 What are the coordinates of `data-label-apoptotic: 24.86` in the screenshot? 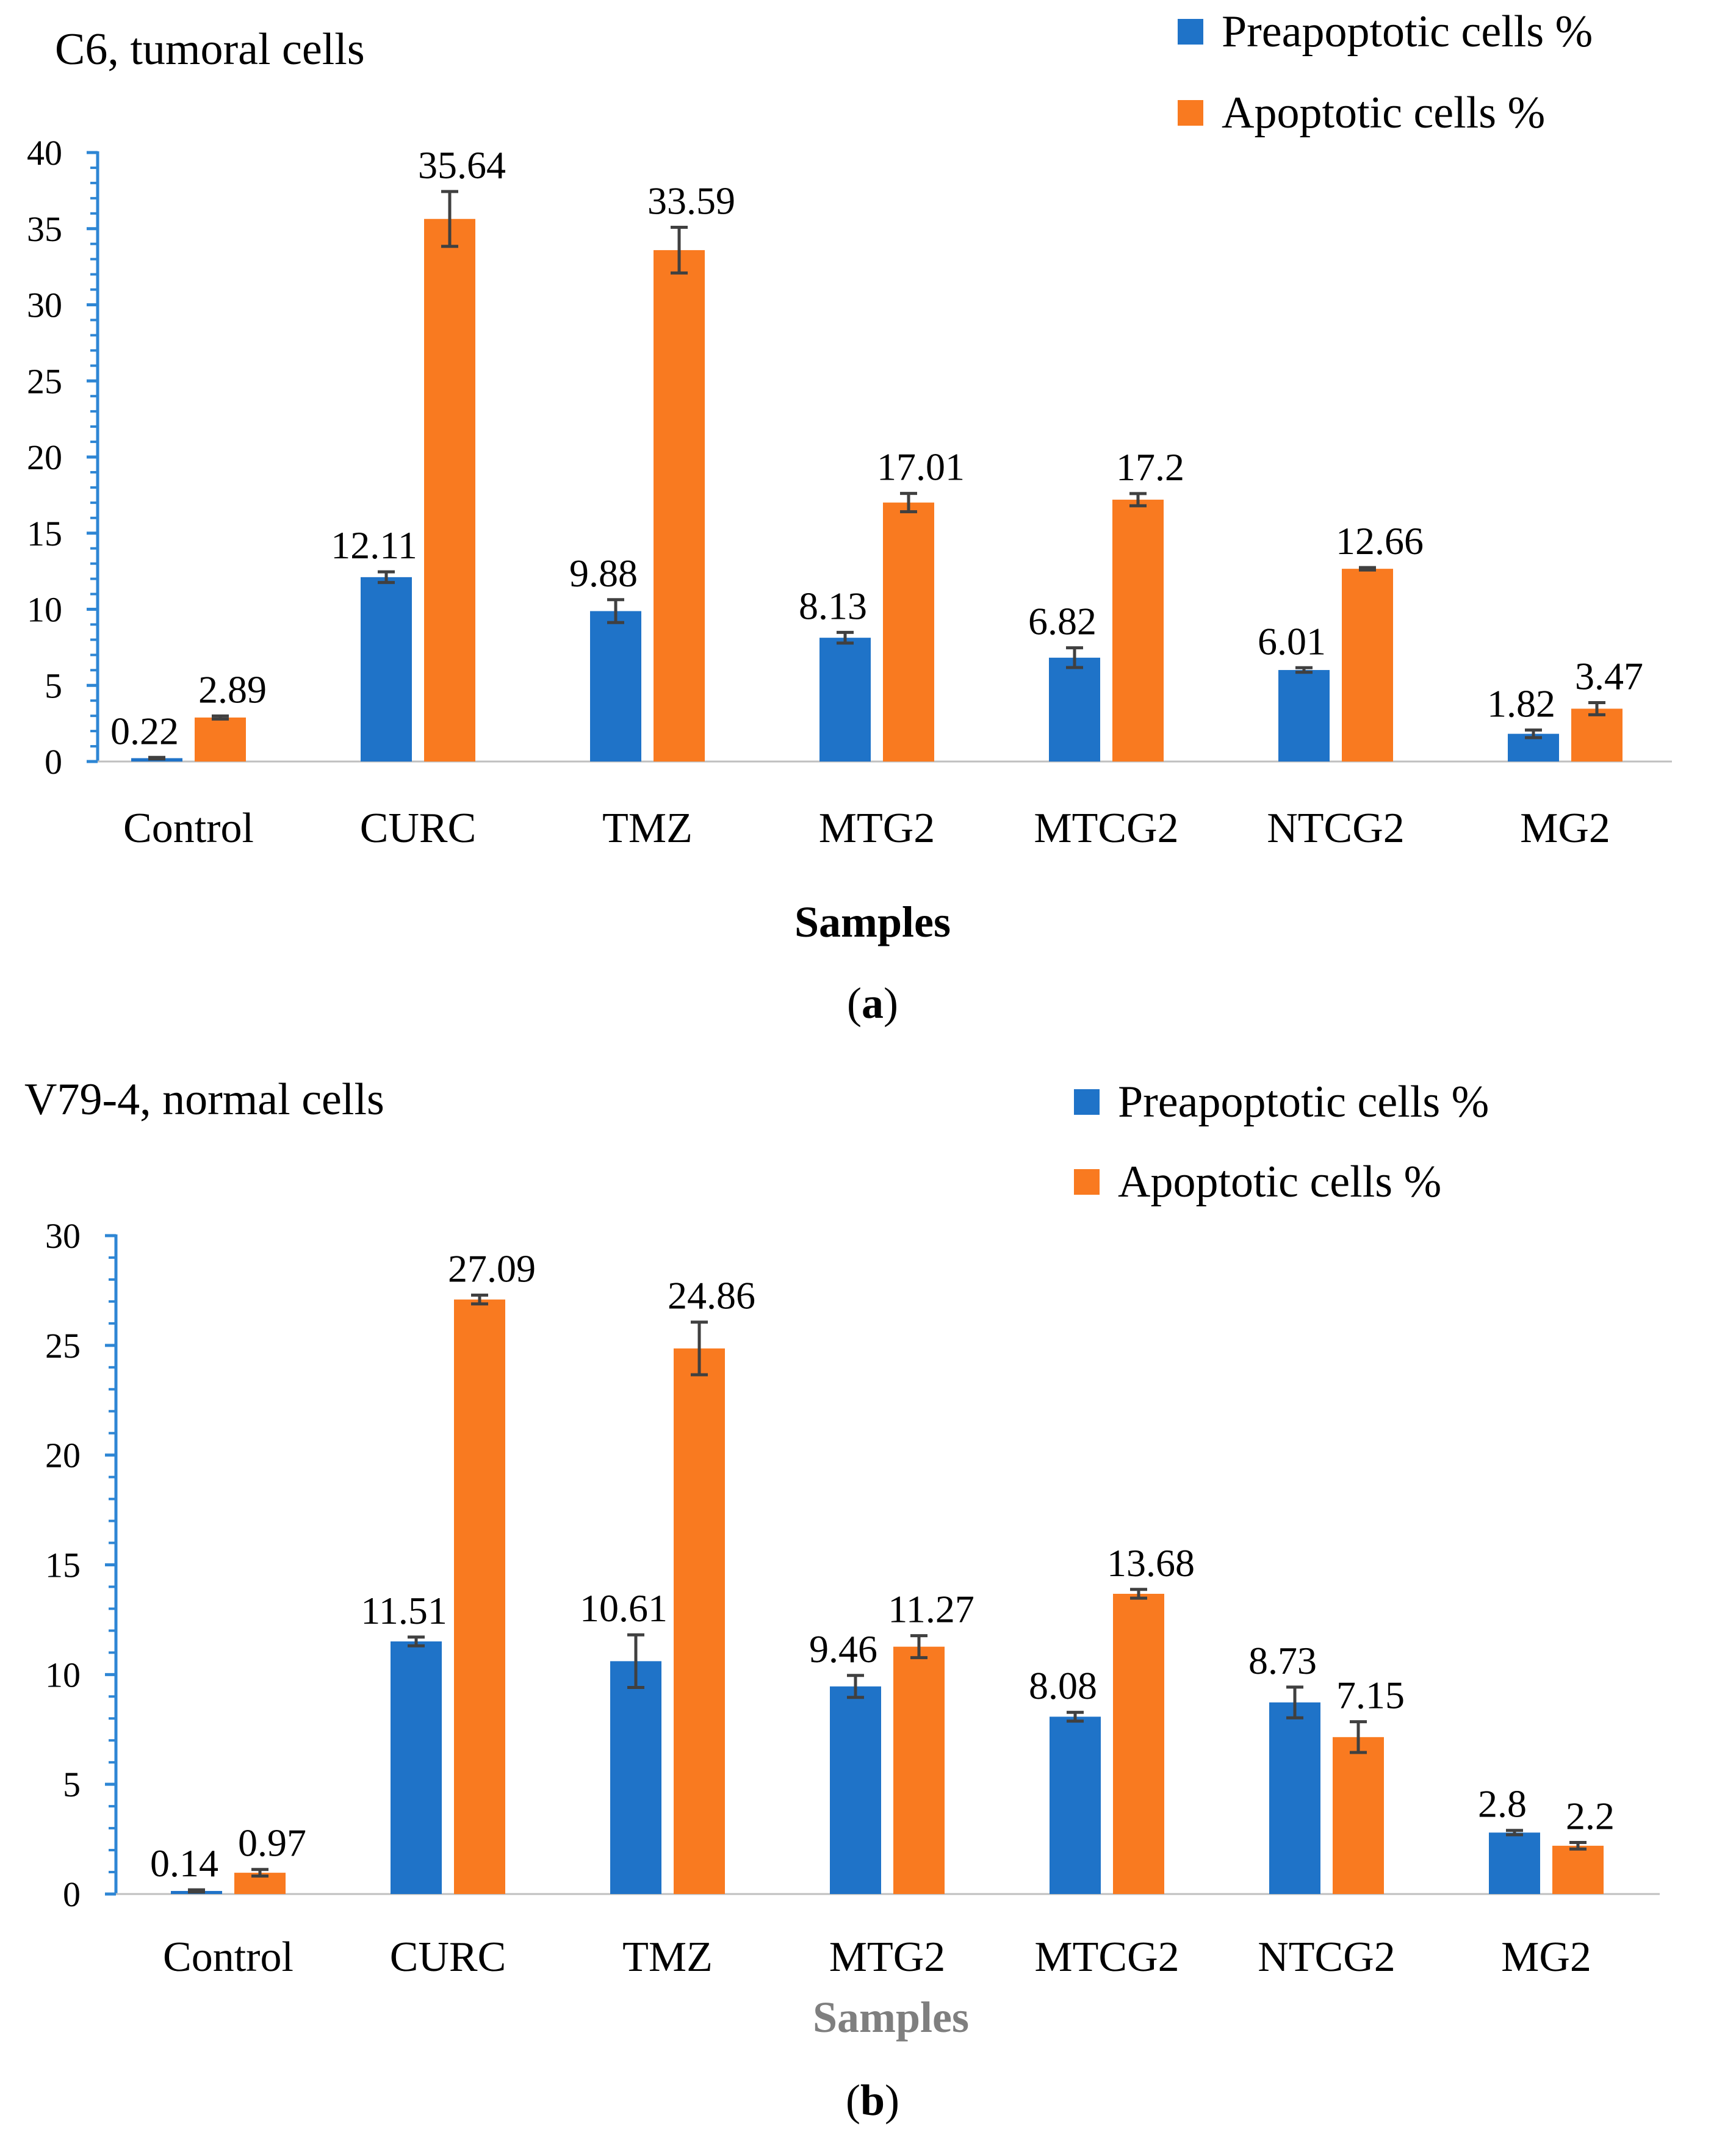 It's located at (711, 1295).